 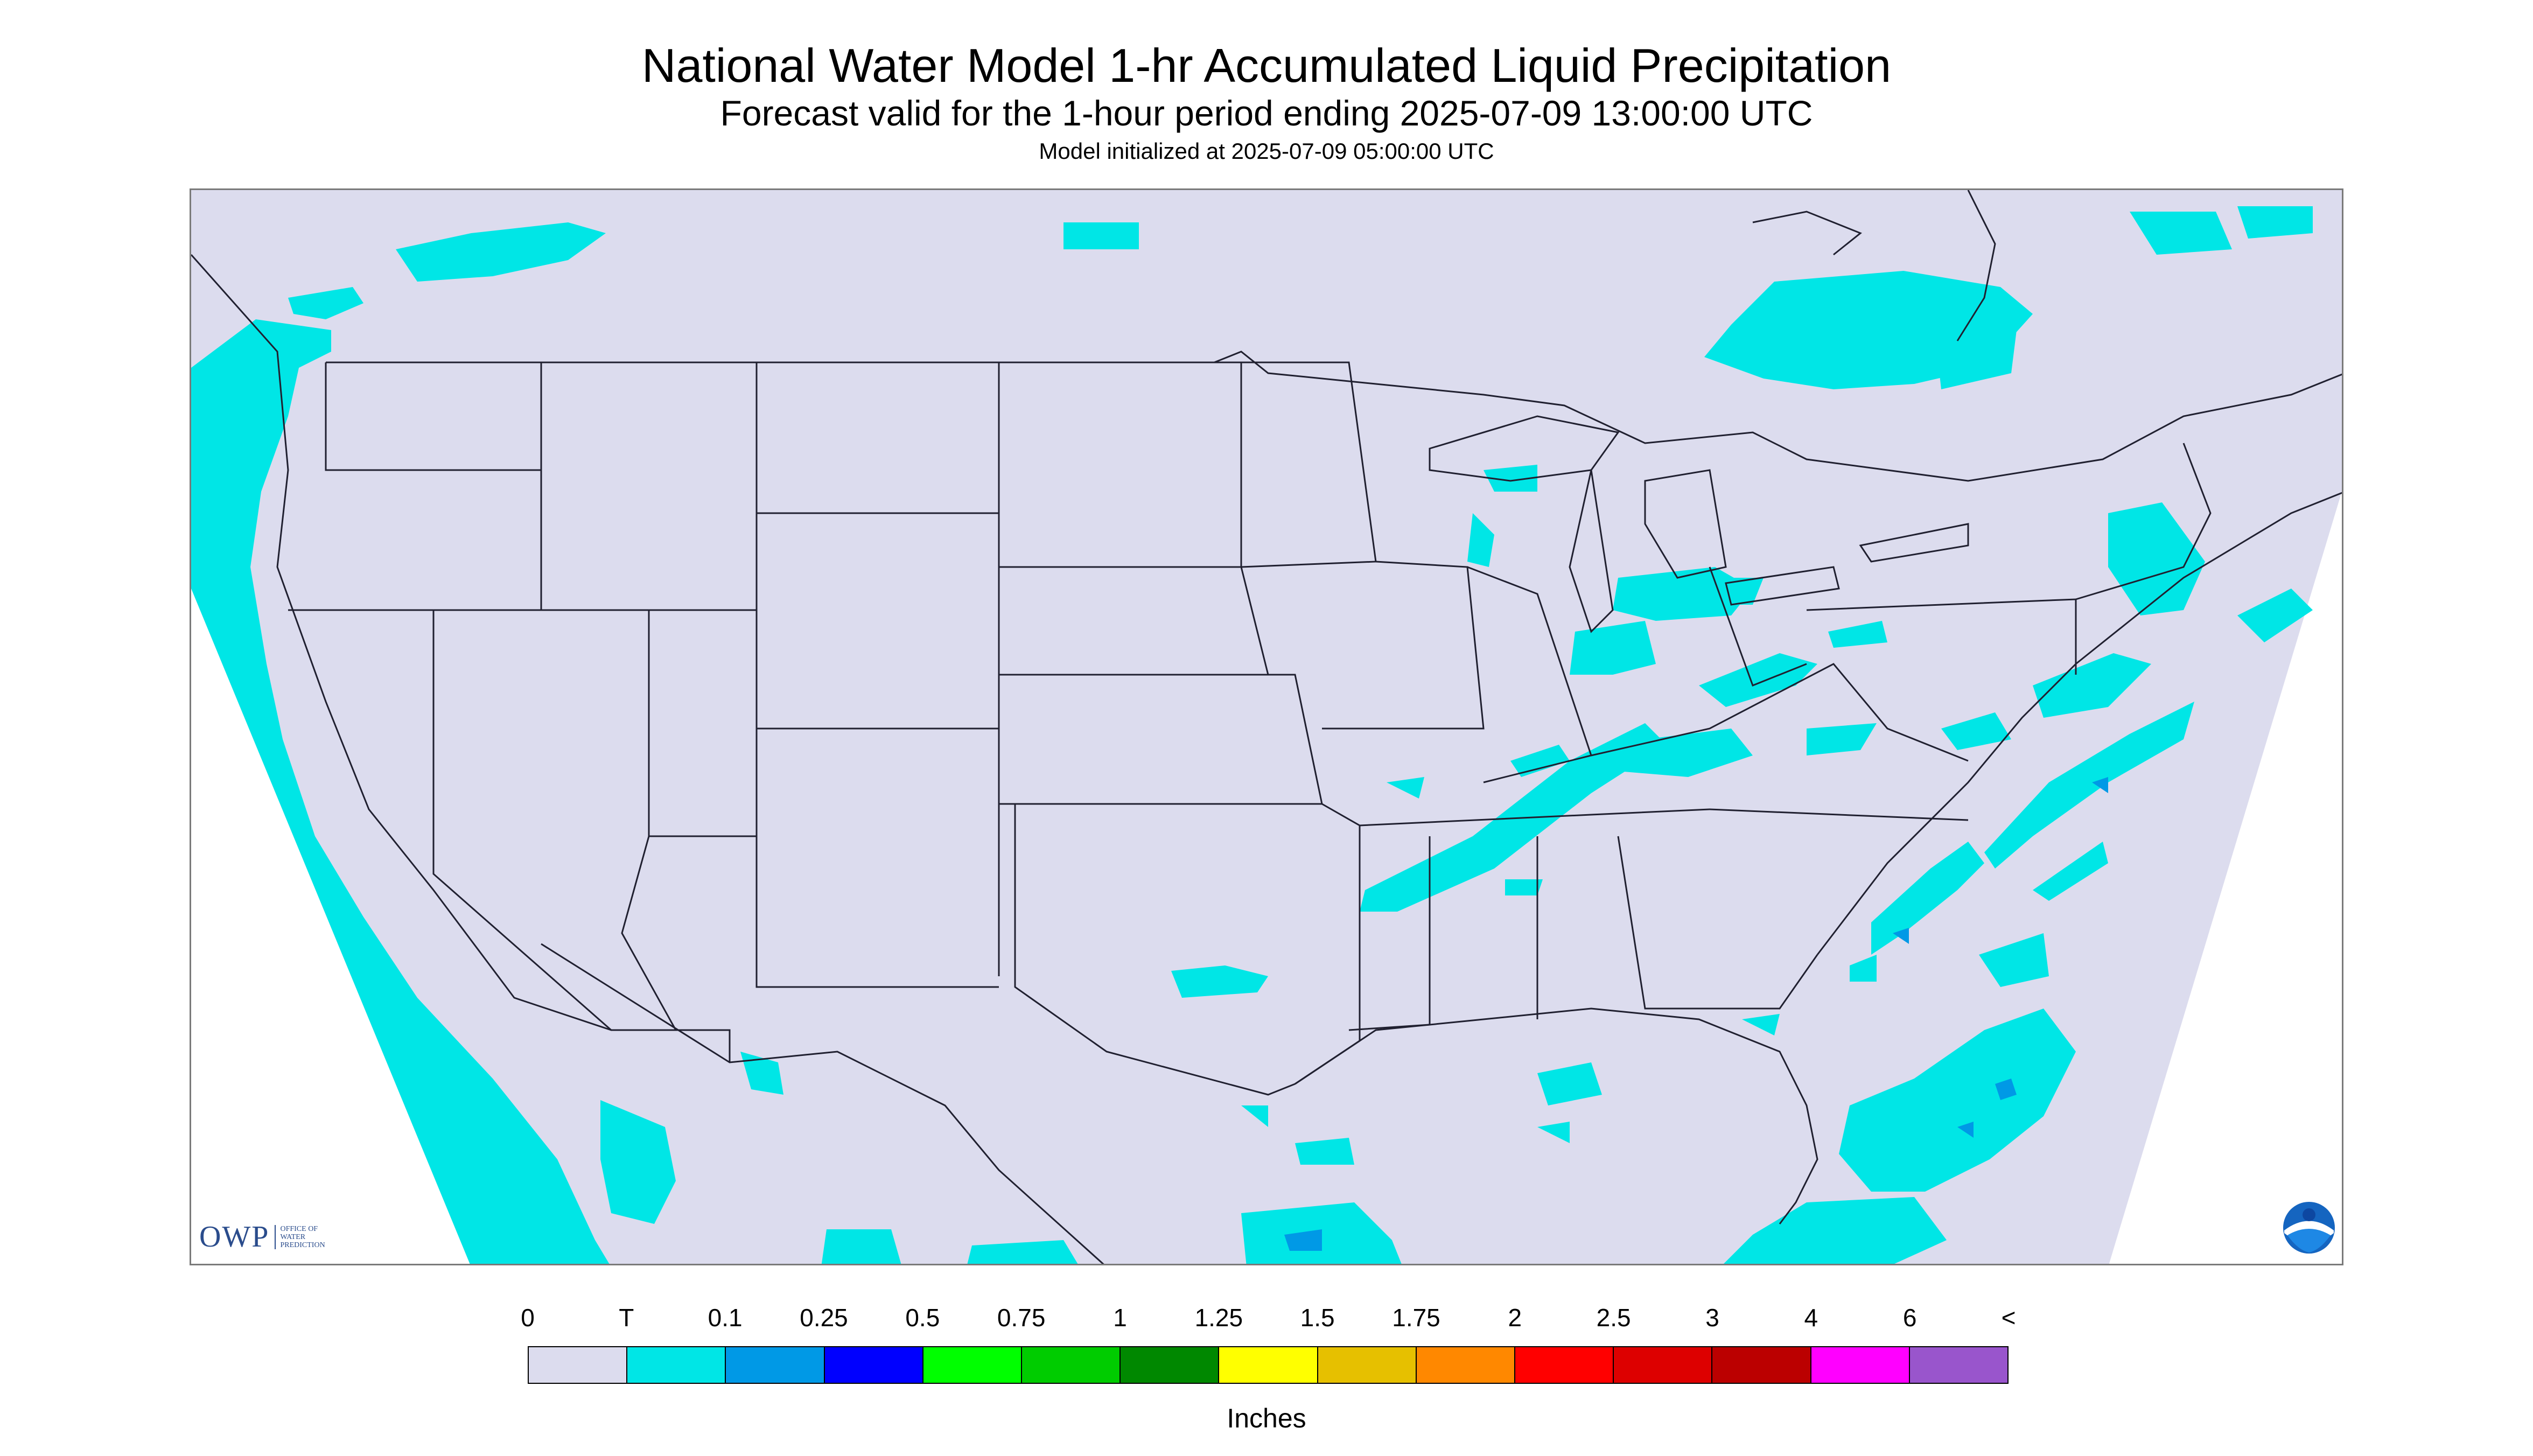 I want to click on color-scale-legend, so click(x=1268, y=1365).